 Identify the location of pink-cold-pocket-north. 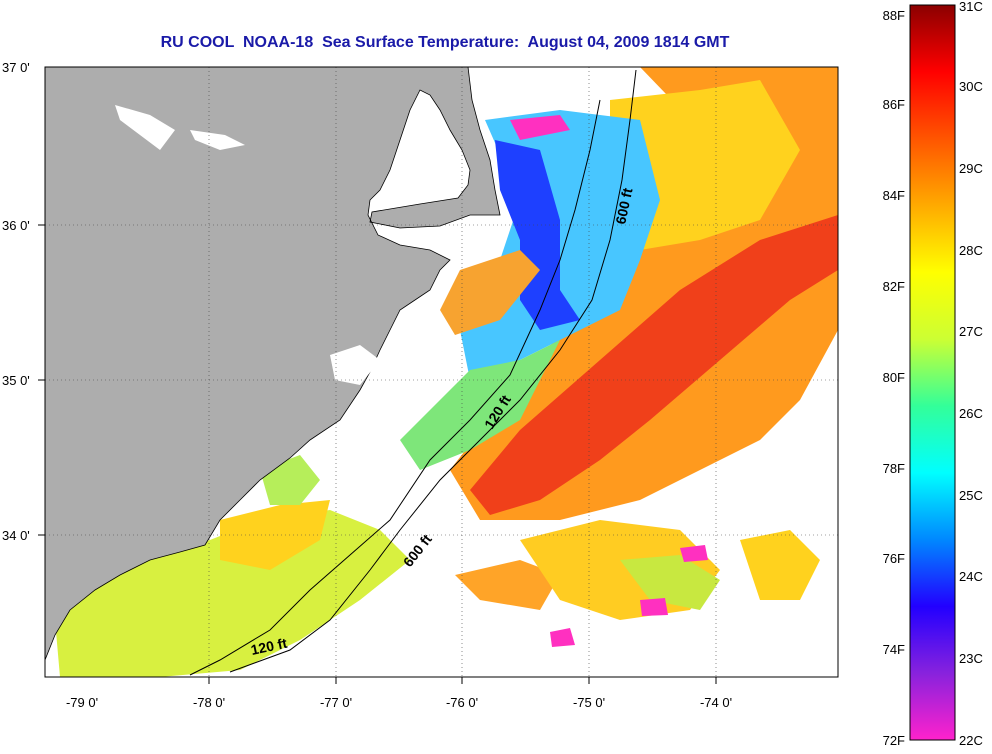
(540, 127).